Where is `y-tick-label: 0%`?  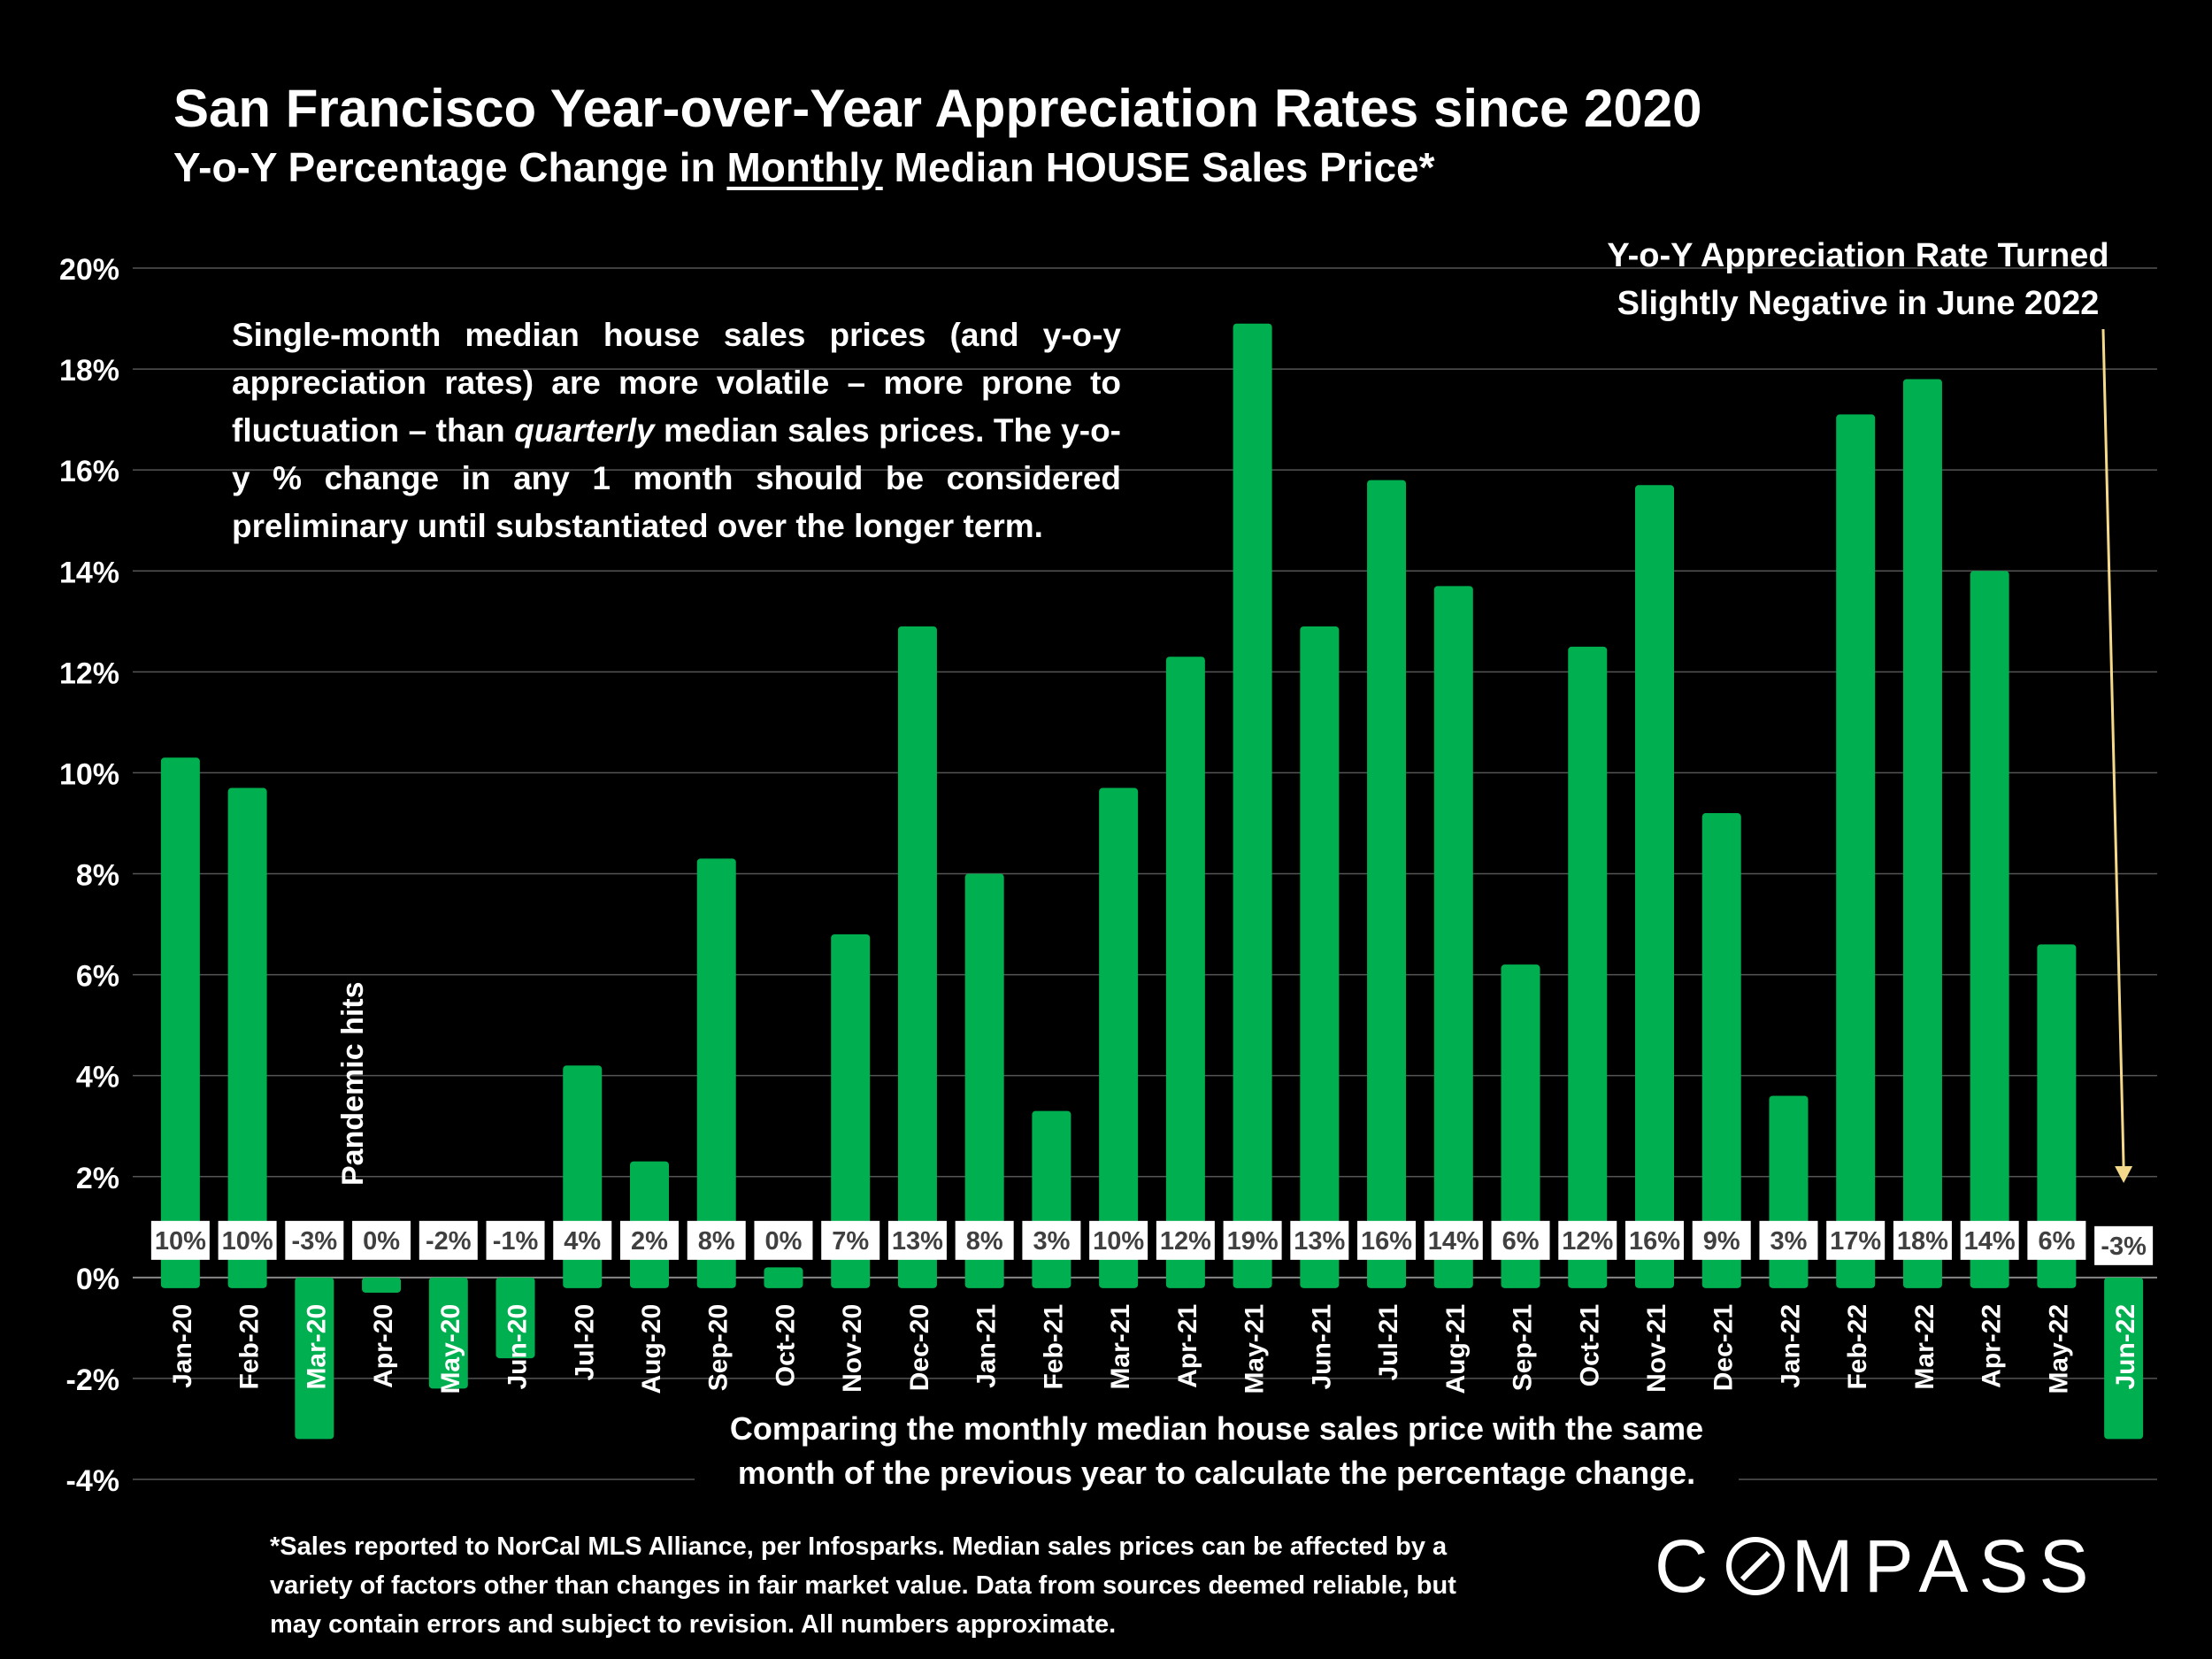
y-tick-label: 0% is located at coordinates (98, 1279).